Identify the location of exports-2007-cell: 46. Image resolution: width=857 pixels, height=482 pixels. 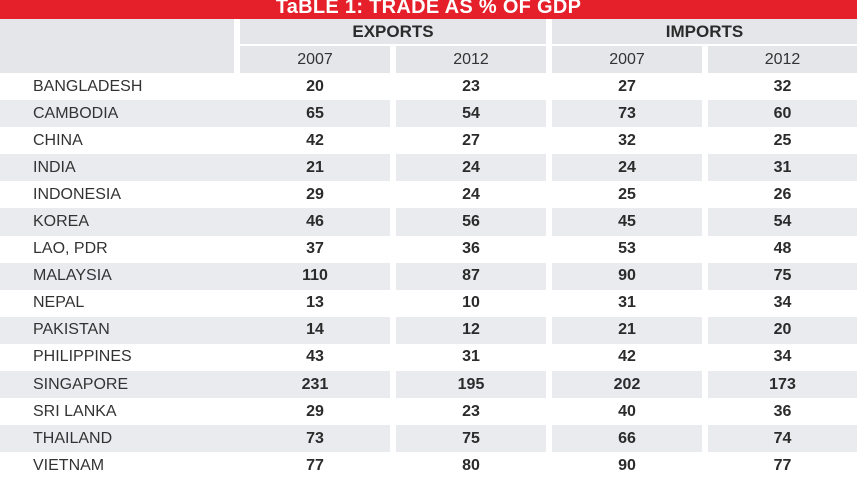
(318, 222).